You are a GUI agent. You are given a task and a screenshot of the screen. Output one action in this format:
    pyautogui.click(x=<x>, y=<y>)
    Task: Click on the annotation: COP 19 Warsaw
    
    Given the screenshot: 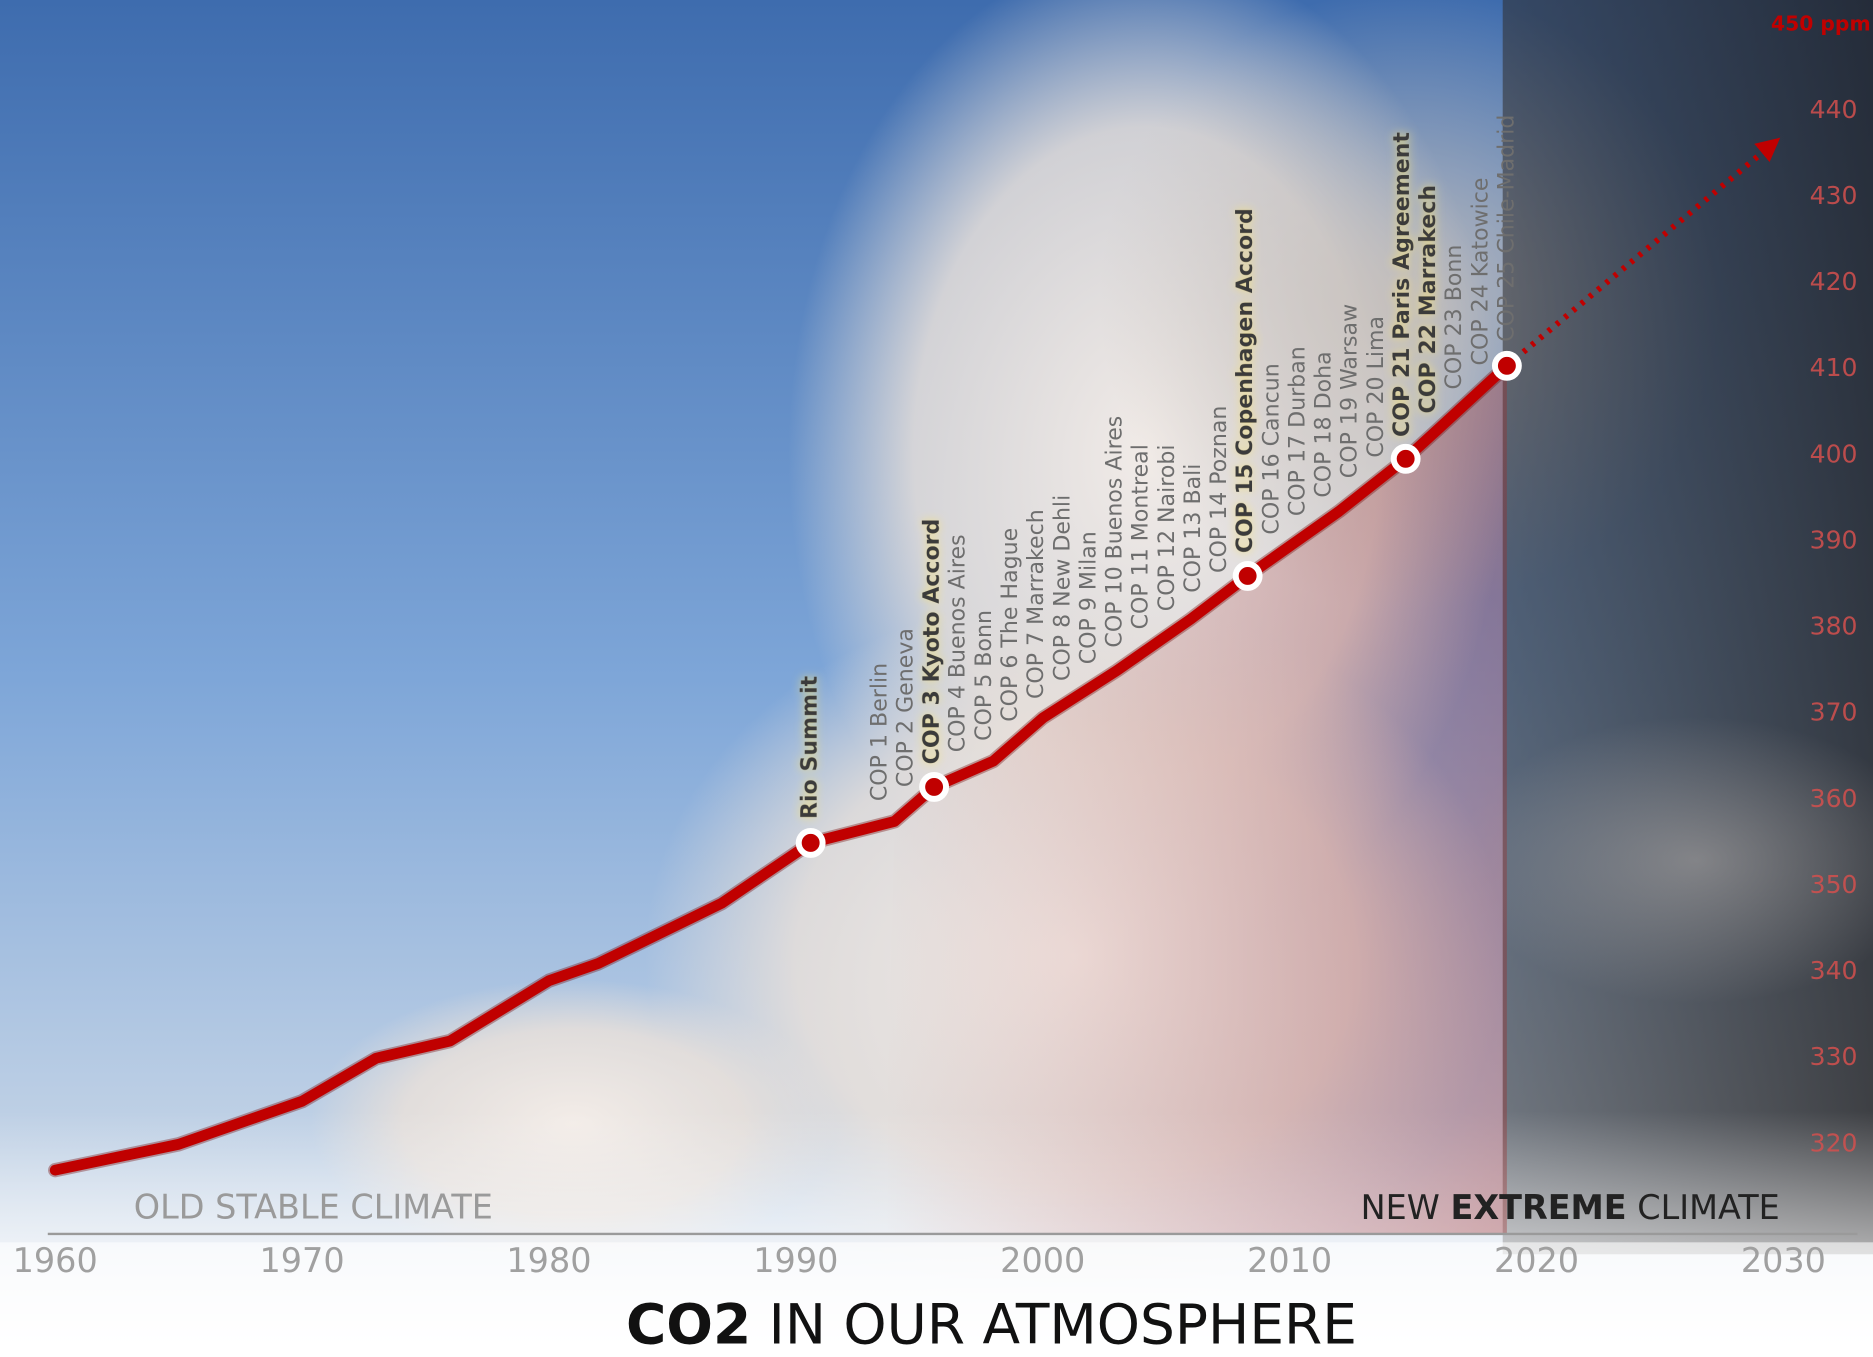 What is the action you would take?
    pyautogui.click(x=1350, y=391)
    